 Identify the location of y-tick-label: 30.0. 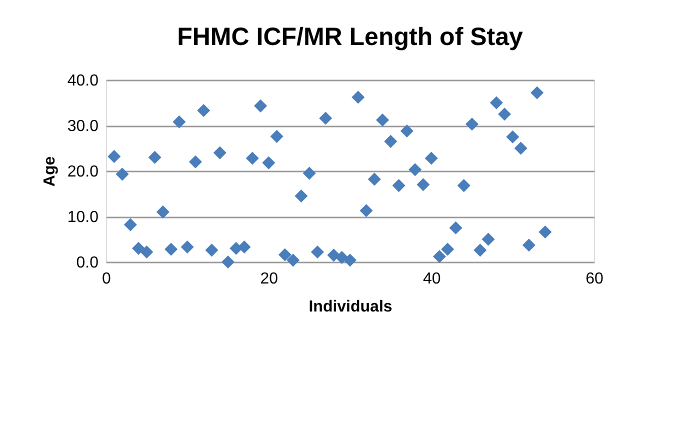
(83, 126).